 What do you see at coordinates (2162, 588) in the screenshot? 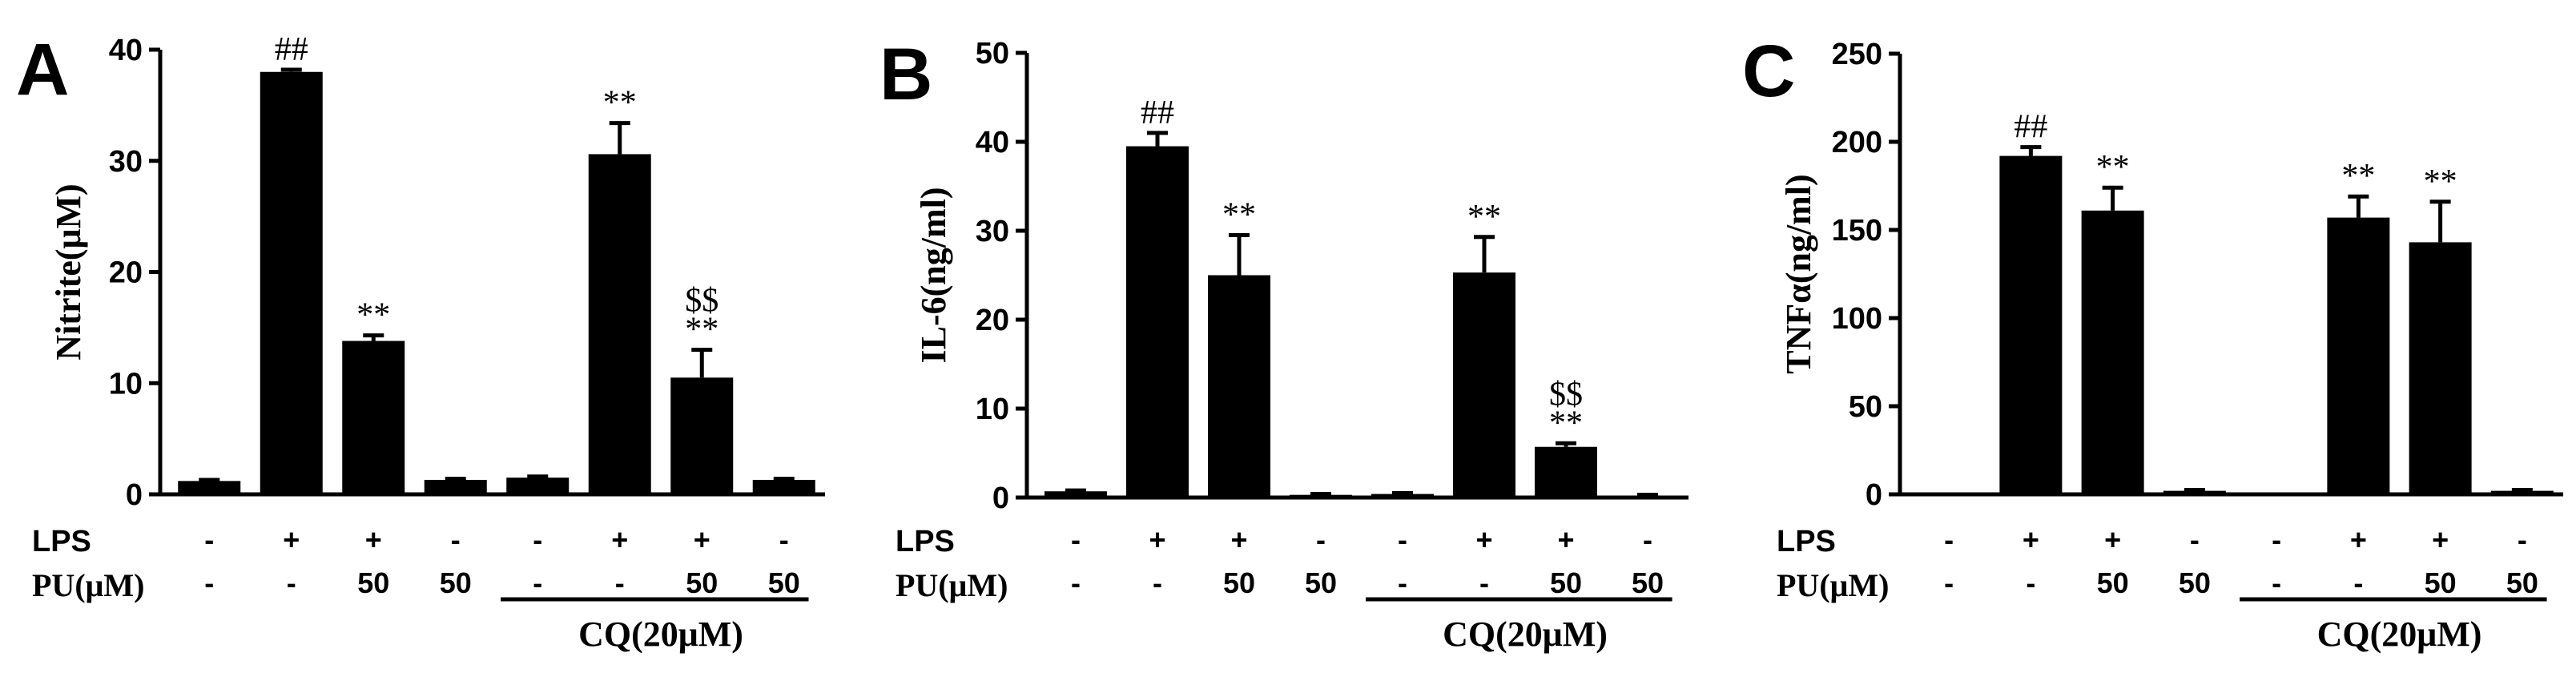
I see `panel-c-condition-rows: LPS PU(μM) CQ(20μM) - + + - - + + - - - 50 50 - - 50 50` at bounding box center [2162, 588].